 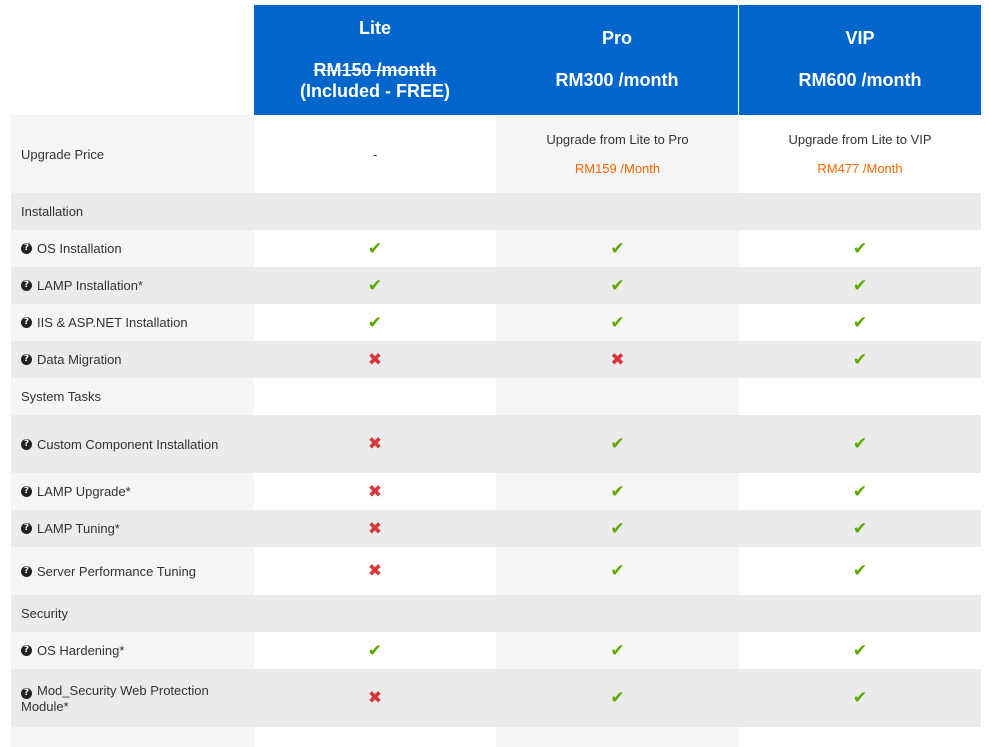 I want to click on upgrade-vip-price: RM477 /Month, so click(x=860, y=168).